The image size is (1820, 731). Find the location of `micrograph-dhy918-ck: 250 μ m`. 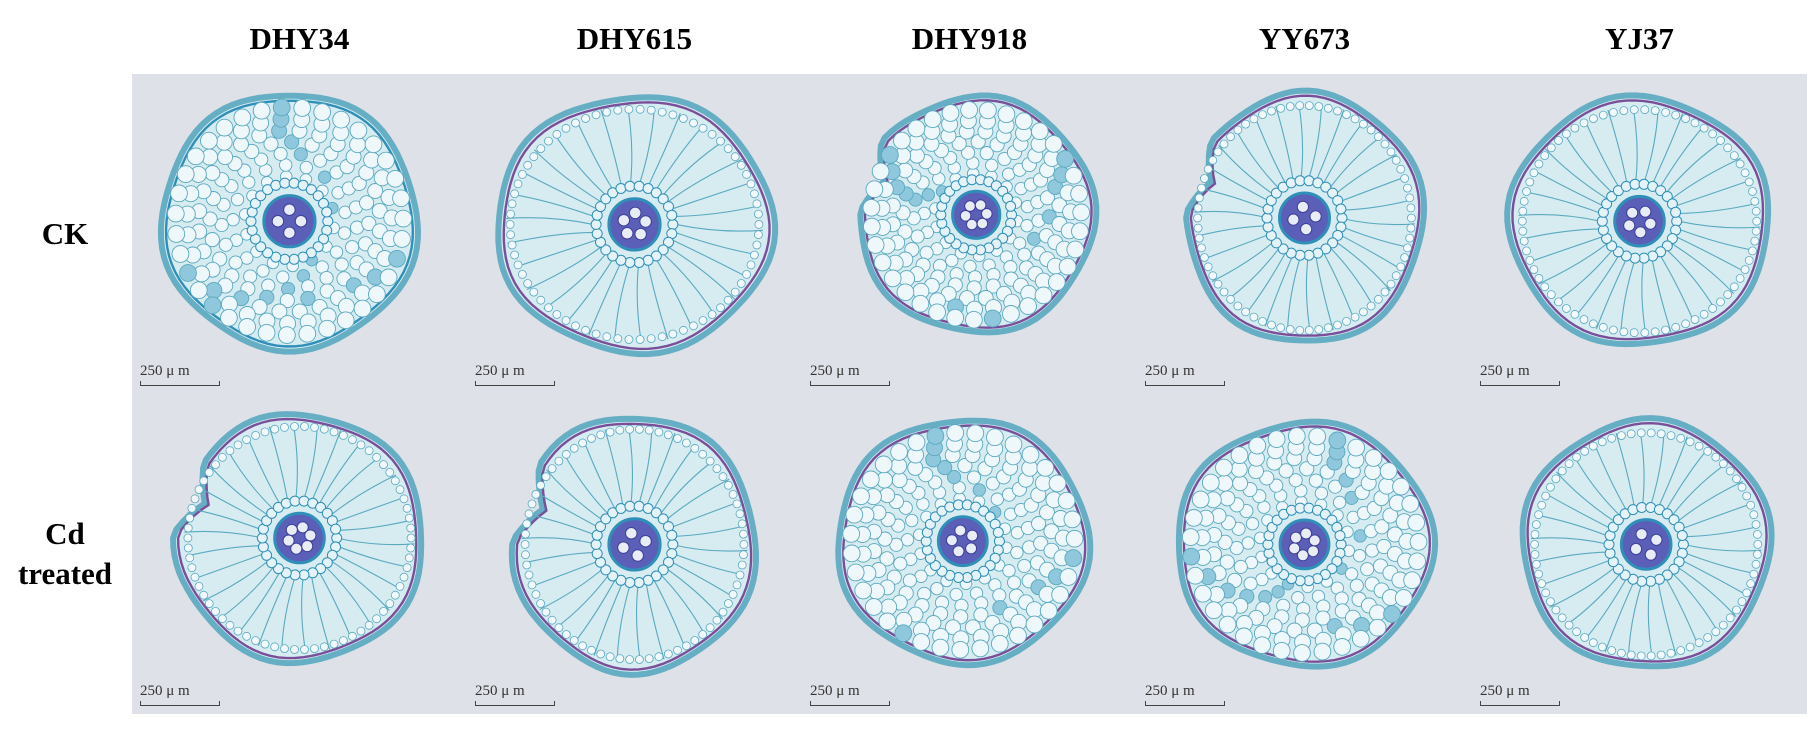

micrograph-dhy918-ck: 250 μ m is located at coordinates (969, 234).